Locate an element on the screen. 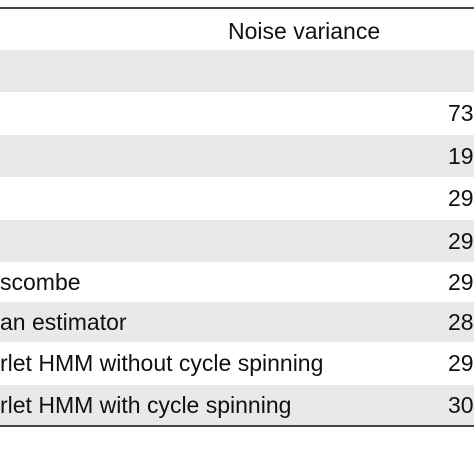 Image resolution: width=474 pixels, height=474 pixels. table-row: 73 is located at coordinates (237, 113).